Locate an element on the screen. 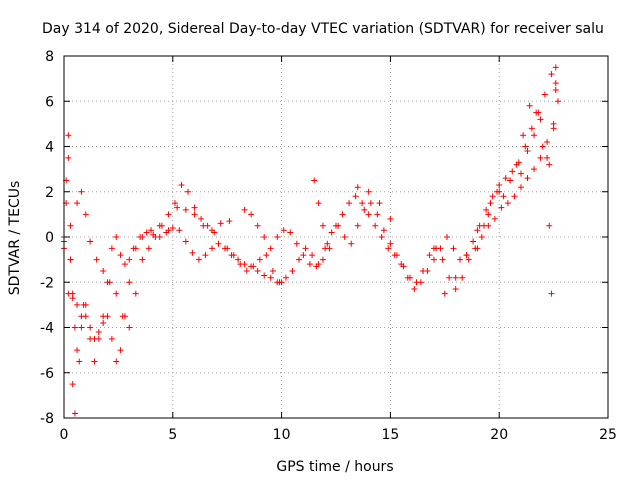  series-track-a is located at coordinates (147, 259).